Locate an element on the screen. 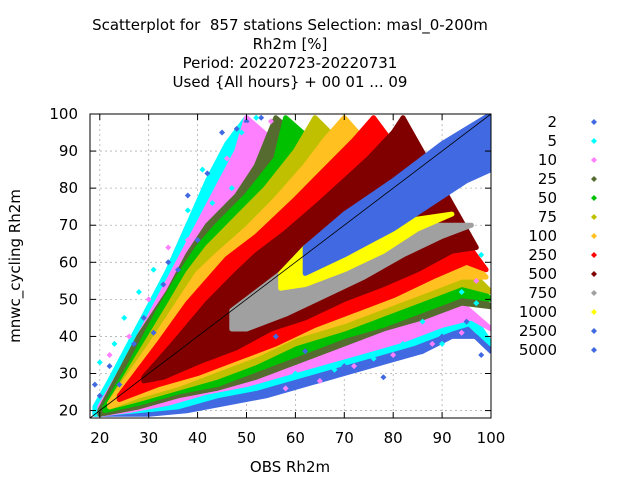 This screenshot has height=480, width=640. y-tick-label-90: 90 is located at coordinates (68, 151).